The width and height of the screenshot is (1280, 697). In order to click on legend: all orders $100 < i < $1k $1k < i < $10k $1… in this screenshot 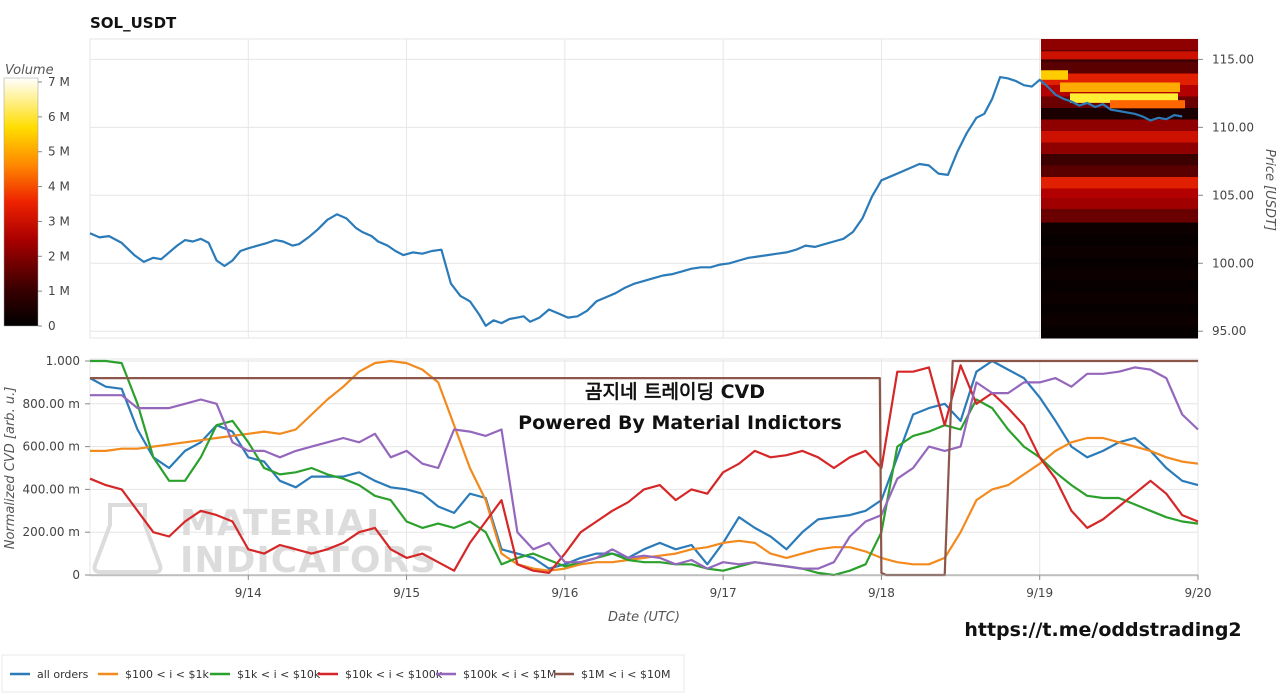, I will do `click(343, 673)`.